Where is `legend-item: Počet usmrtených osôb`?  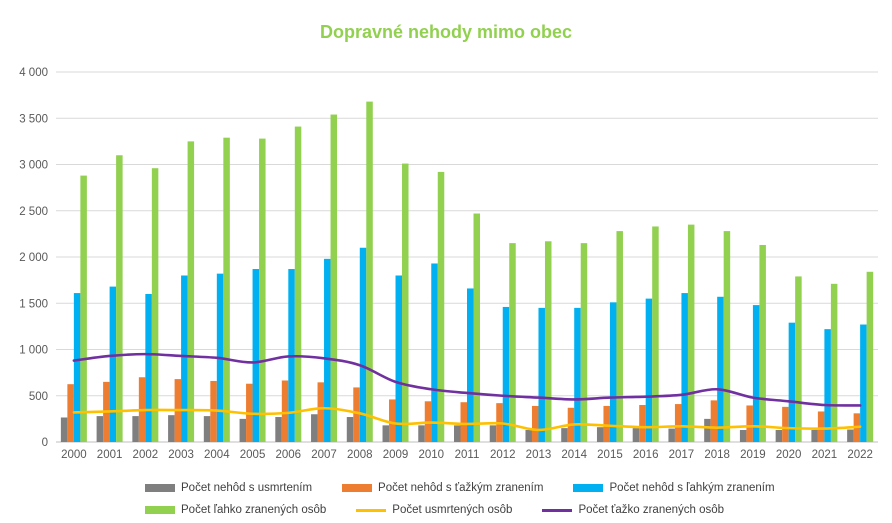
legend-item: Počet usmrtených osôb is located at coordinates (434, 510).